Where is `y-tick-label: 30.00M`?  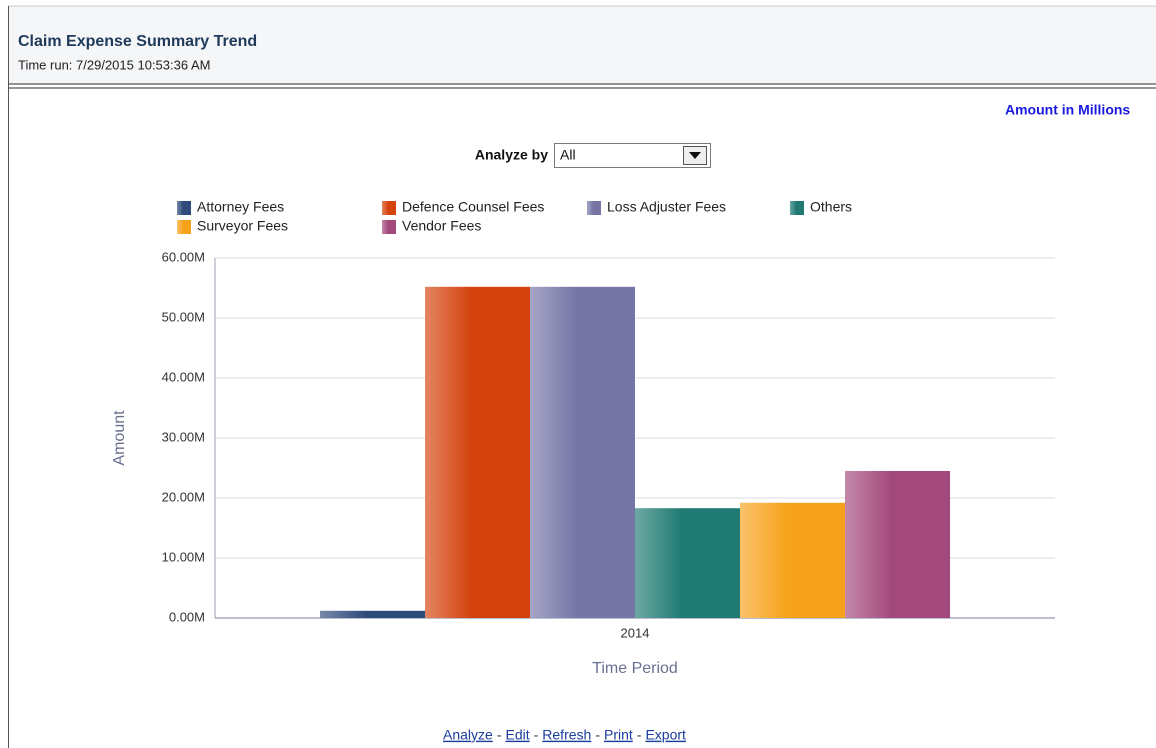 y-tick-label: 30.00M is located at coordinates (183, 436).